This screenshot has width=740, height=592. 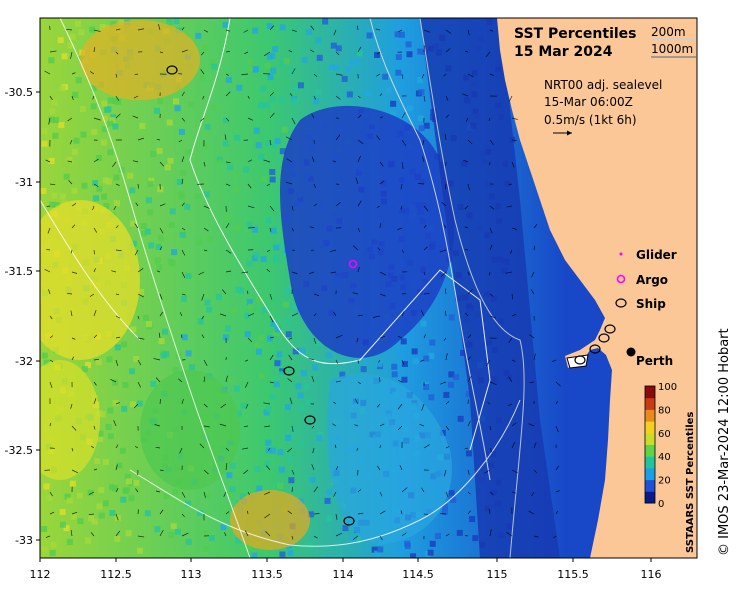 What do you see at coordinates (349, 521) in the screenshot?
I see `ship-marker` at bounding box center [349, 521].